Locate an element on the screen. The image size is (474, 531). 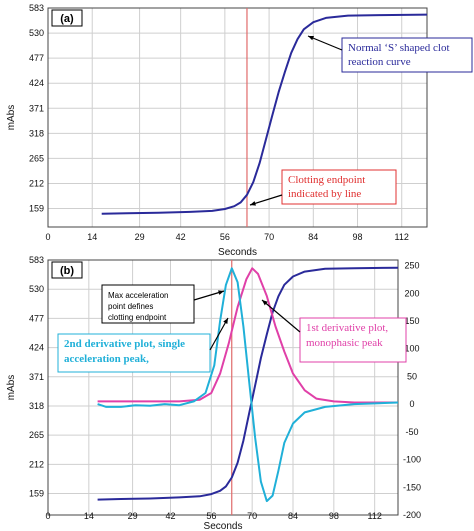
panel-label: (a) is located at coordinates (67, 19).